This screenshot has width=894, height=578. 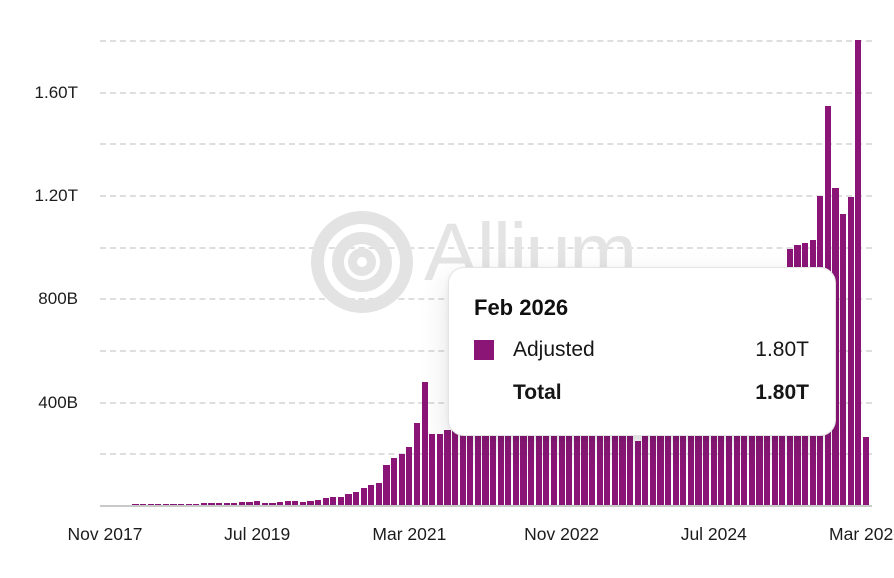 I want to click on y-tick-label: 1.20T, so click(x=56, y=196).